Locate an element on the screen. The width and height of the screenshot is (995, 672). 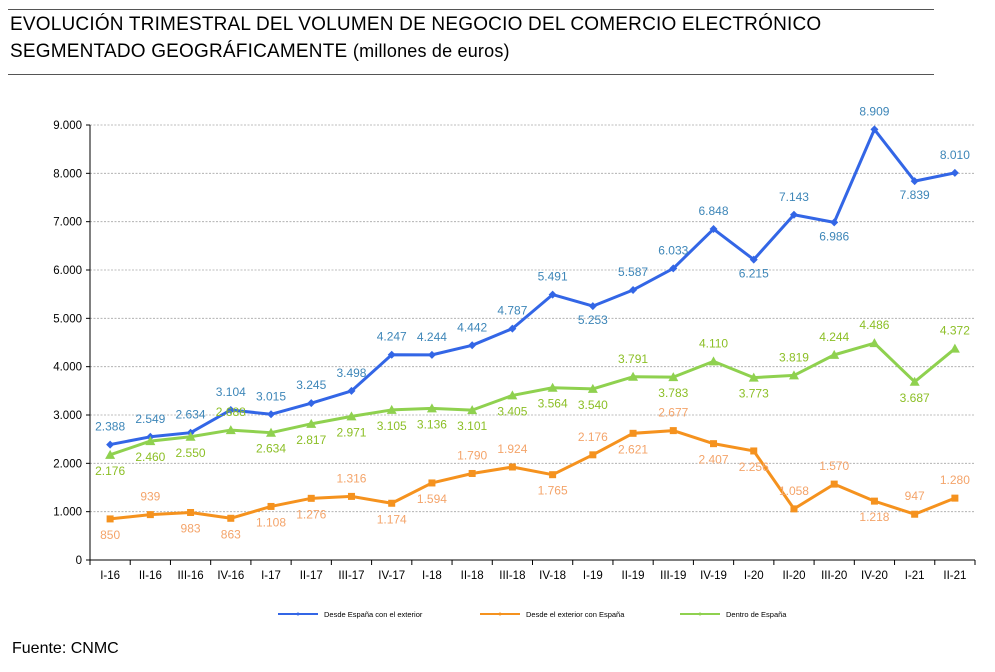
data-label: 3.773 is located at coordinates (754, 394).